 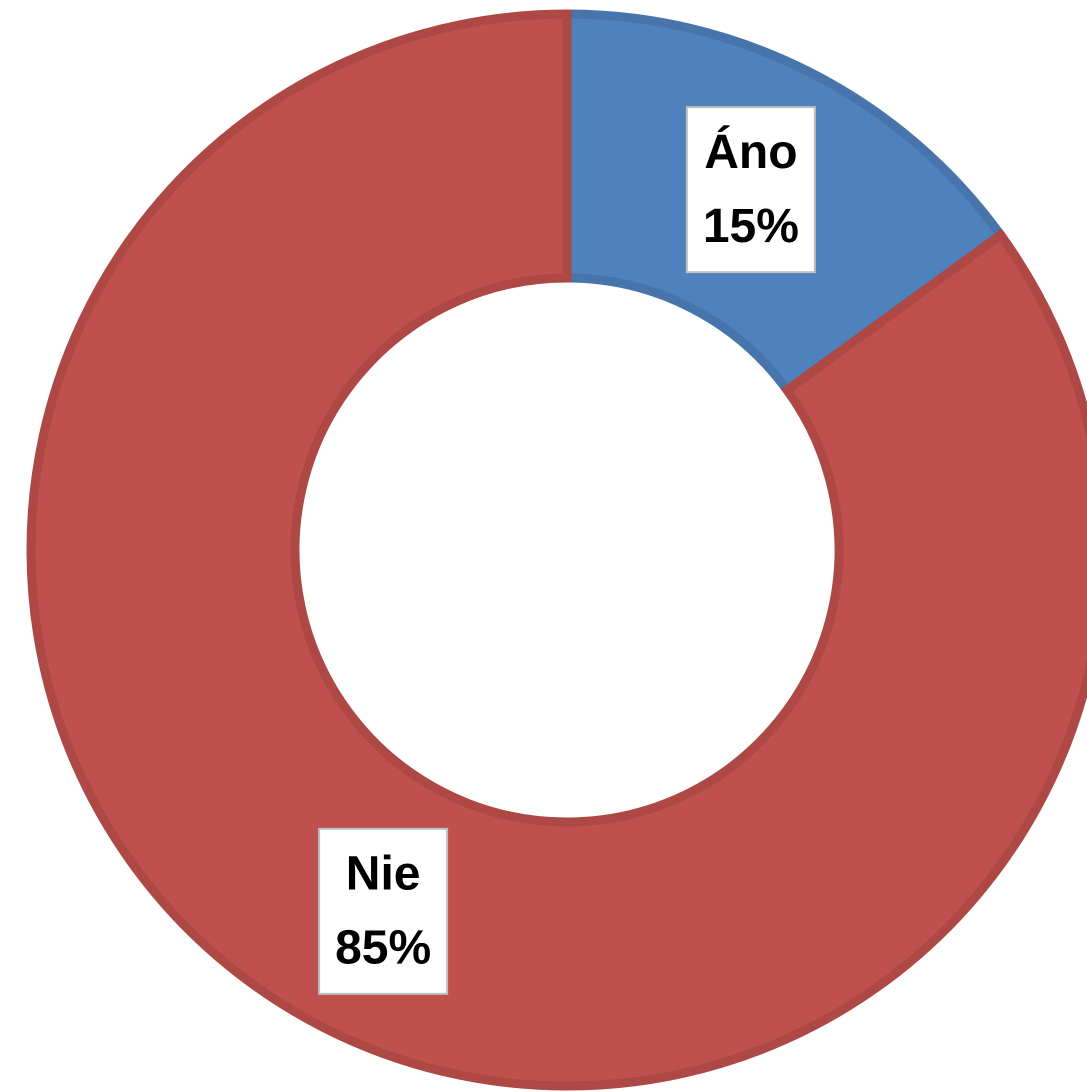 I want to click on data-label: Áno 15%, so click(x=750, y=190).